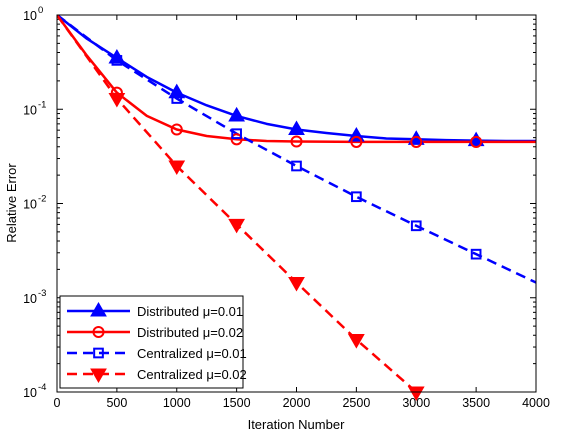 This screenshot has width=581, height=436. What do you see at coordinates (190, 311) in the screenshot?
I see `legend-label-1: Distributed μ=0.01` at bounding box center [190, 311].